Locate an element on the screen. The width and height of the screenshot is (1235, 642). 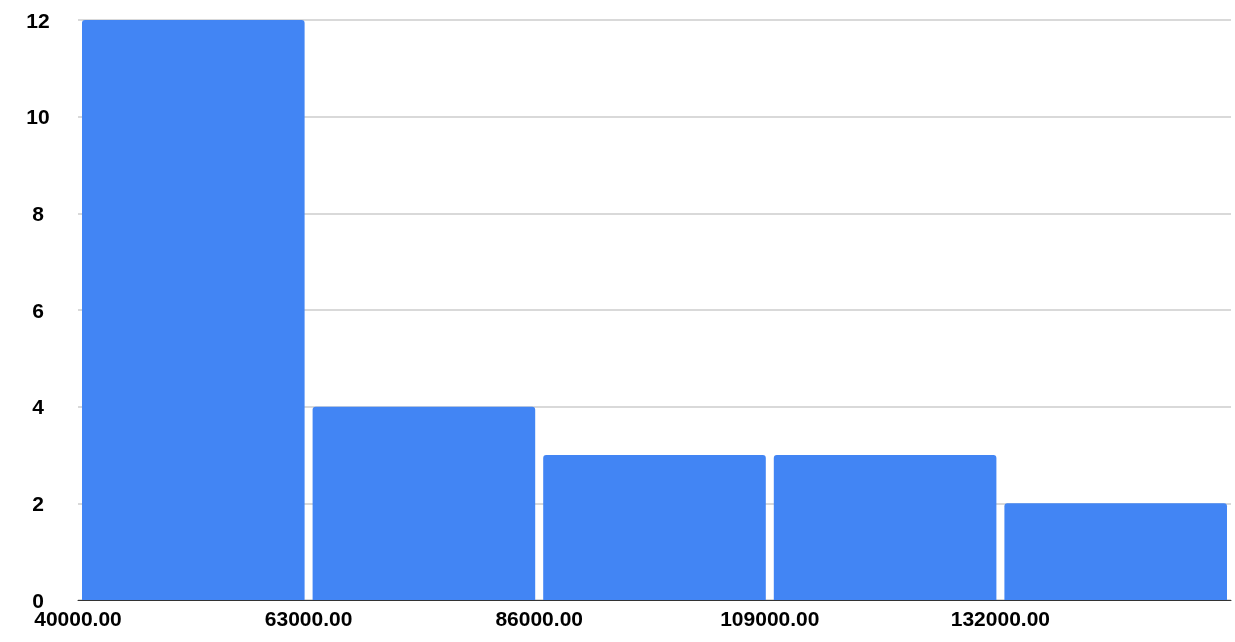
y-tick-label: 2 is located at coordinates (38, 503).